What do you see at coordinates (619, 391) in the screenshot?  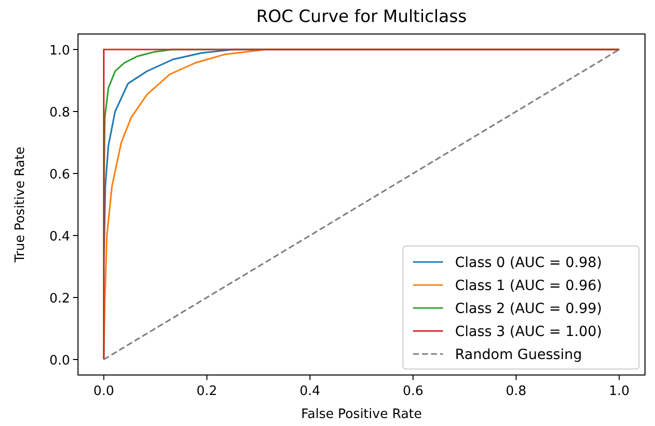 I see `x-tick-label: 1.0` at bounding box center [619, 391].